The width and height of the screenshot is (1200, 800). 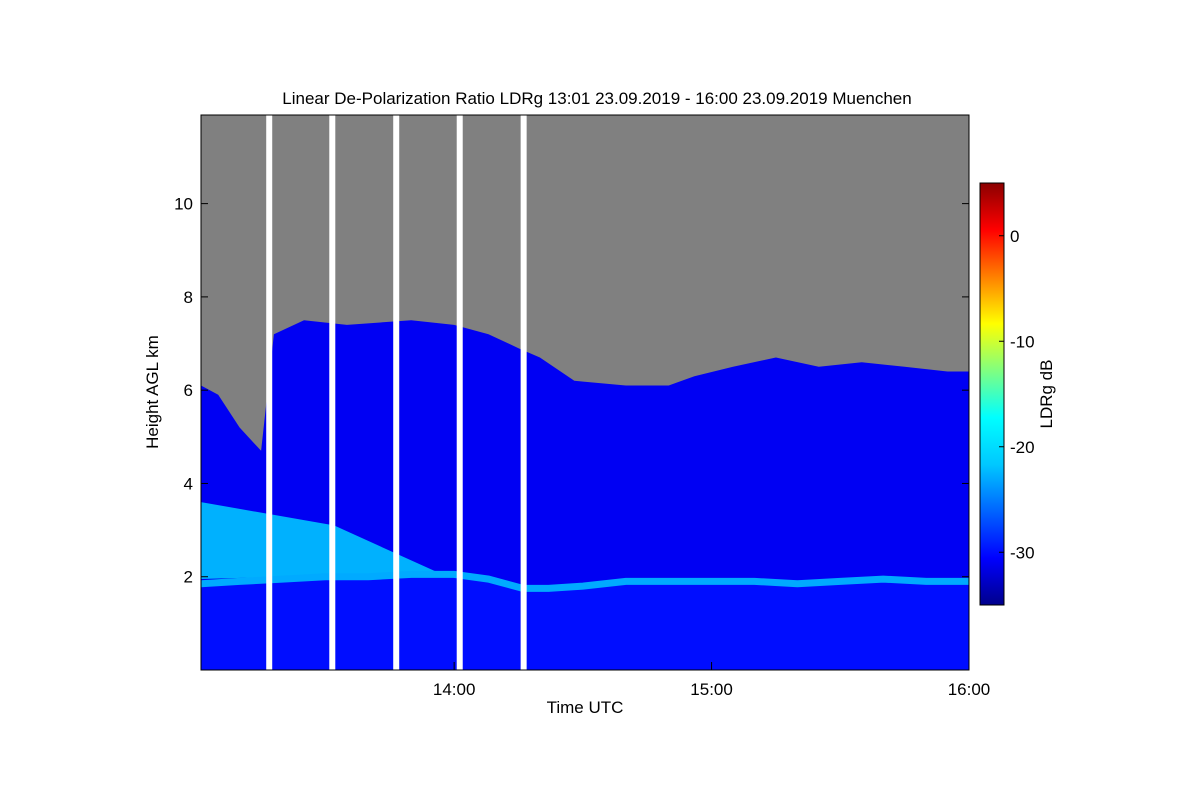 I want to click on x-axis-ticks: 14:00 15:00 16:00, so click(x=711, y=680).